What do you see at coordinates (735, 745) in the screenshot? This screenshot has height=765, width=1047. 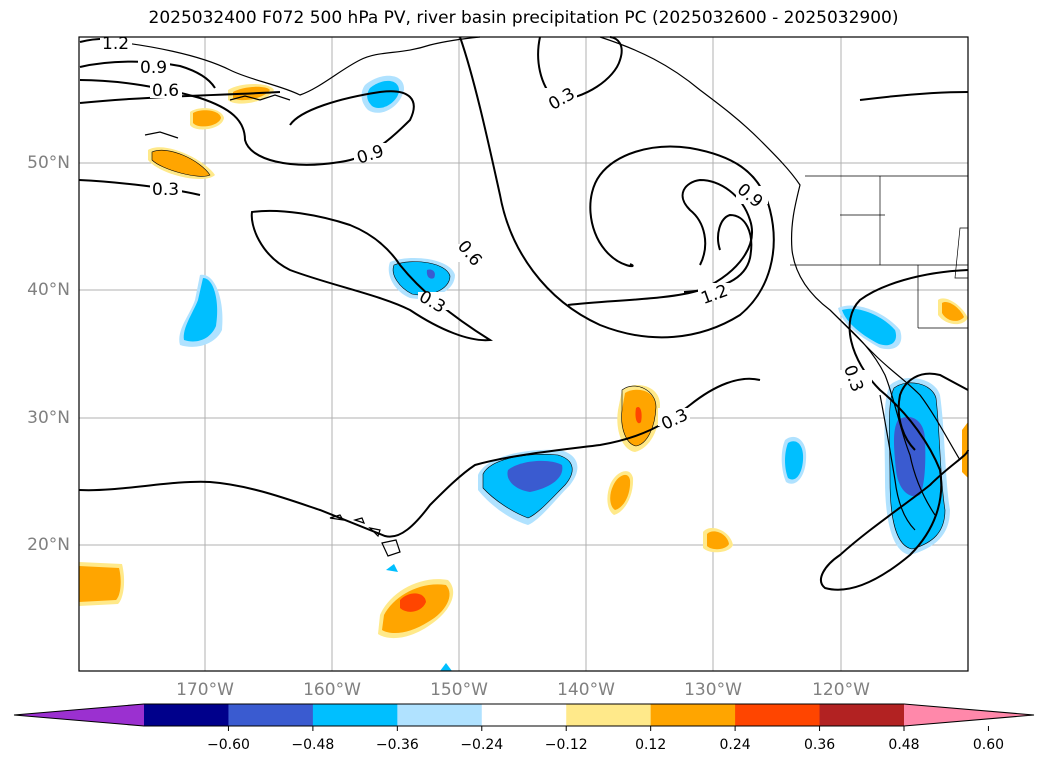 I see `colorbar-tick-label: 0.24` at bounding box center [735, 745].